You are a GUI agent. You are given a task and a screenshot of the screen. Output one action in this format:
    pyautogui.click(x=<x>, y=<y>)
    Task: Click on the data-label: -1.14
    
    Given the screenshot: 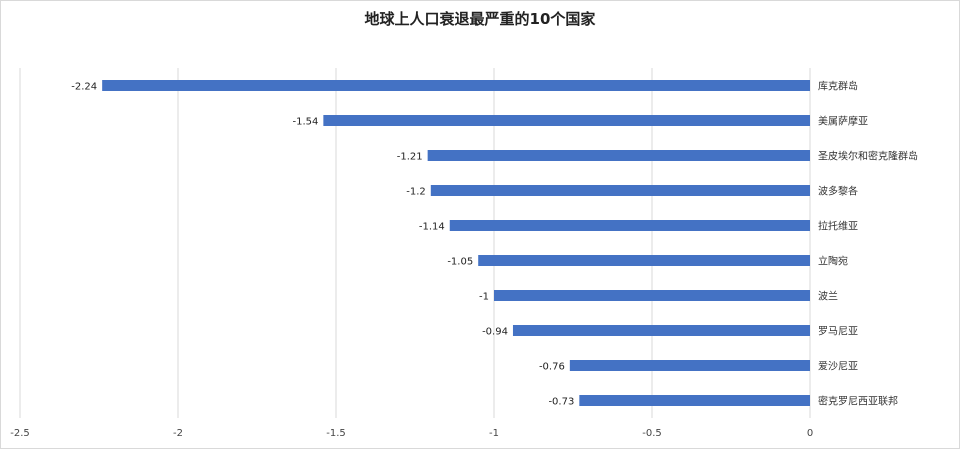 What is the action you would take?
    pyautogui.click(x=432, y=227)
    